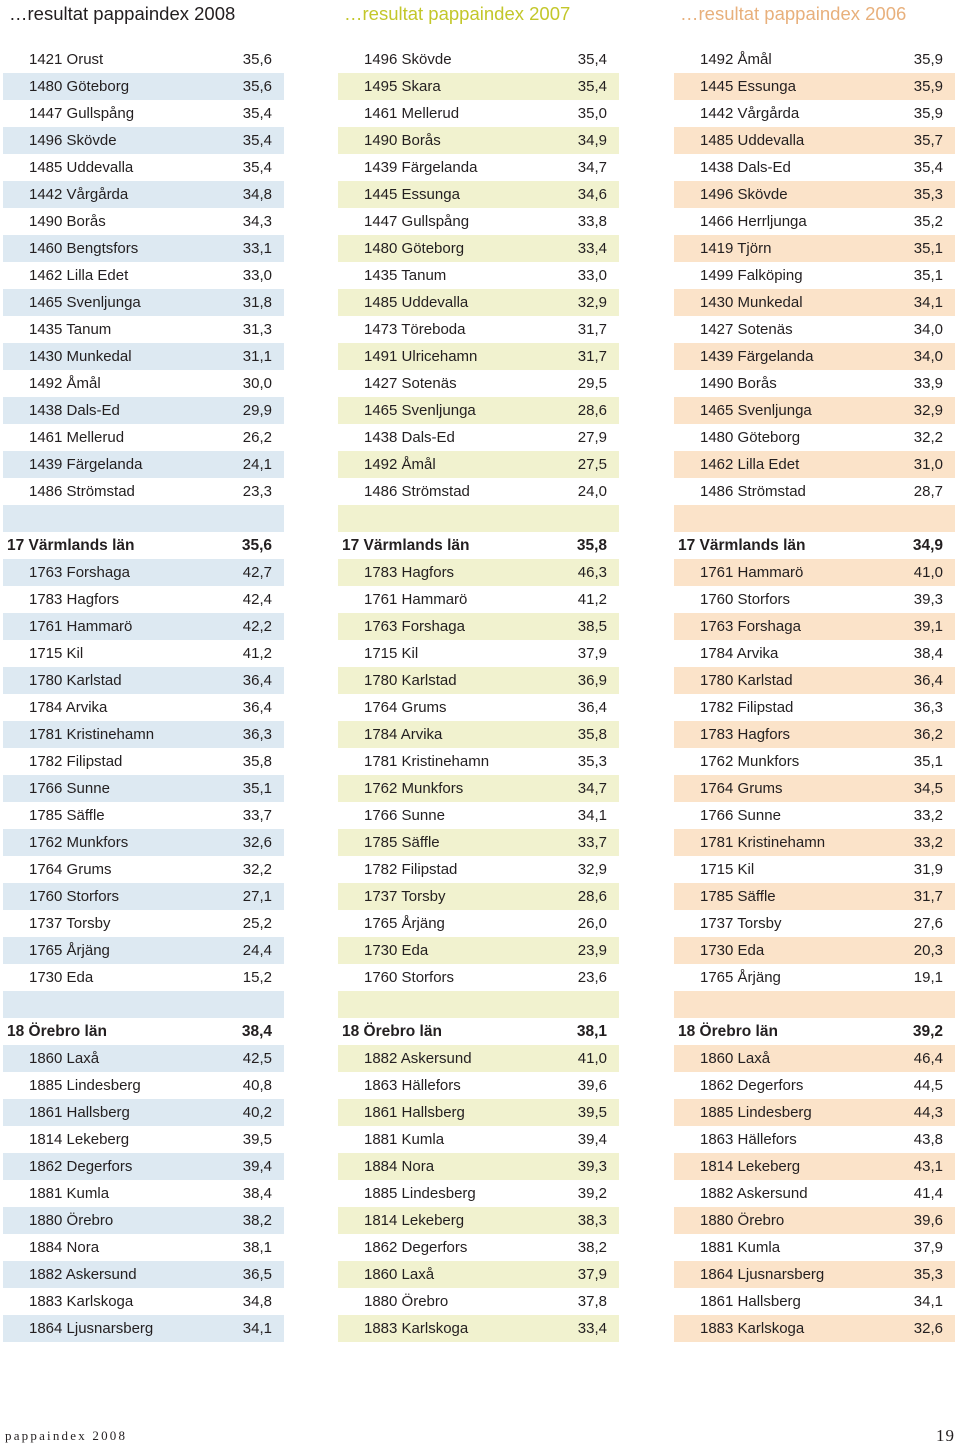  What do you see at coordinates (928, 140) in the screenshot?
I see `row-value: 35,7` at bounding box center [928, 140].